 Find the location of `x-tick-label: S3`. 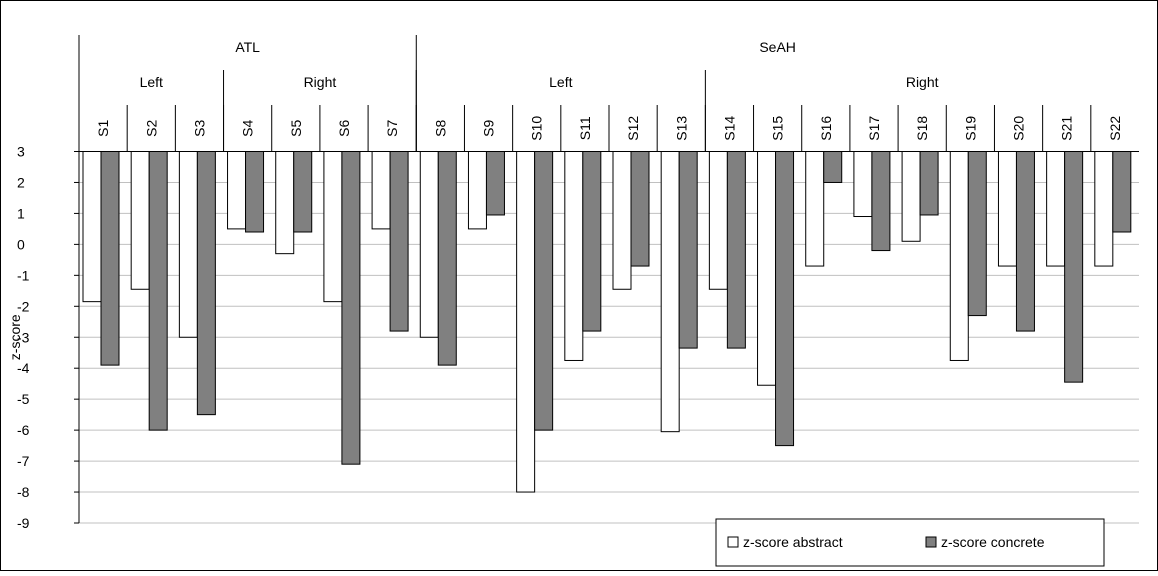

x-tick-label: S3 is located at coordinates (199, 127).